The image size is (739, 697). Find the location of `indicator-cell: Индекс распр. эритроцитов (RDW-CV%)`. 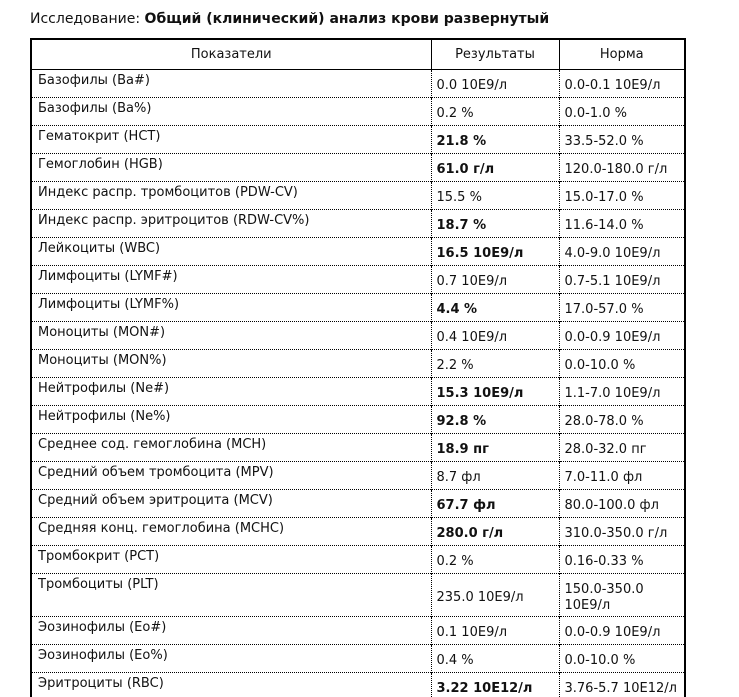

indicator-cell: Индекс распр. эритроцитов (RDW-CV%) is located at coordinates (231, 222).